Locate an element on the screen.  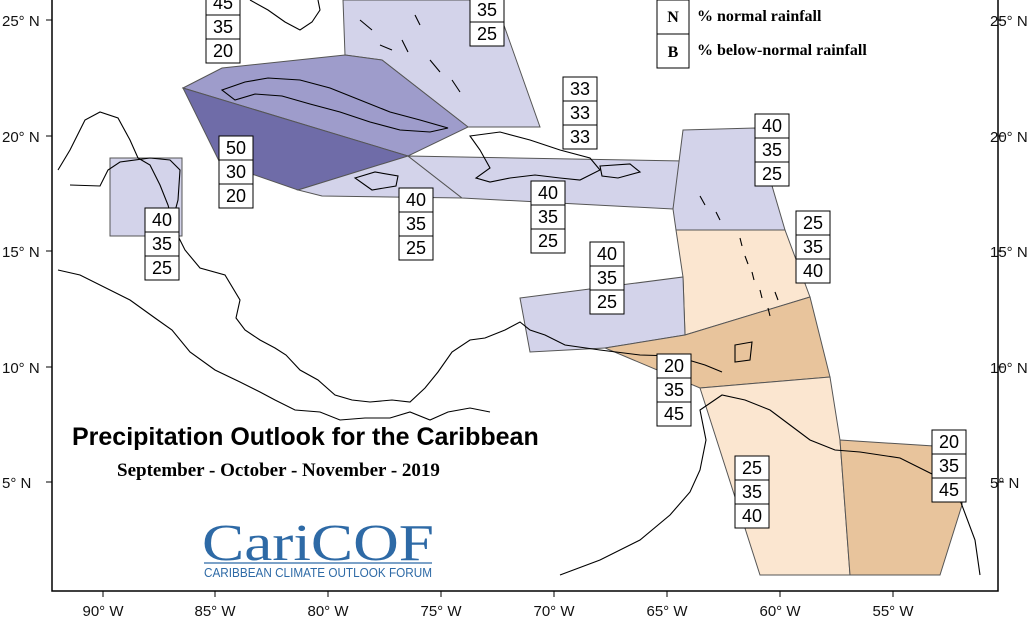
lat-label: 20° N is located at coordinates (1009, 137).